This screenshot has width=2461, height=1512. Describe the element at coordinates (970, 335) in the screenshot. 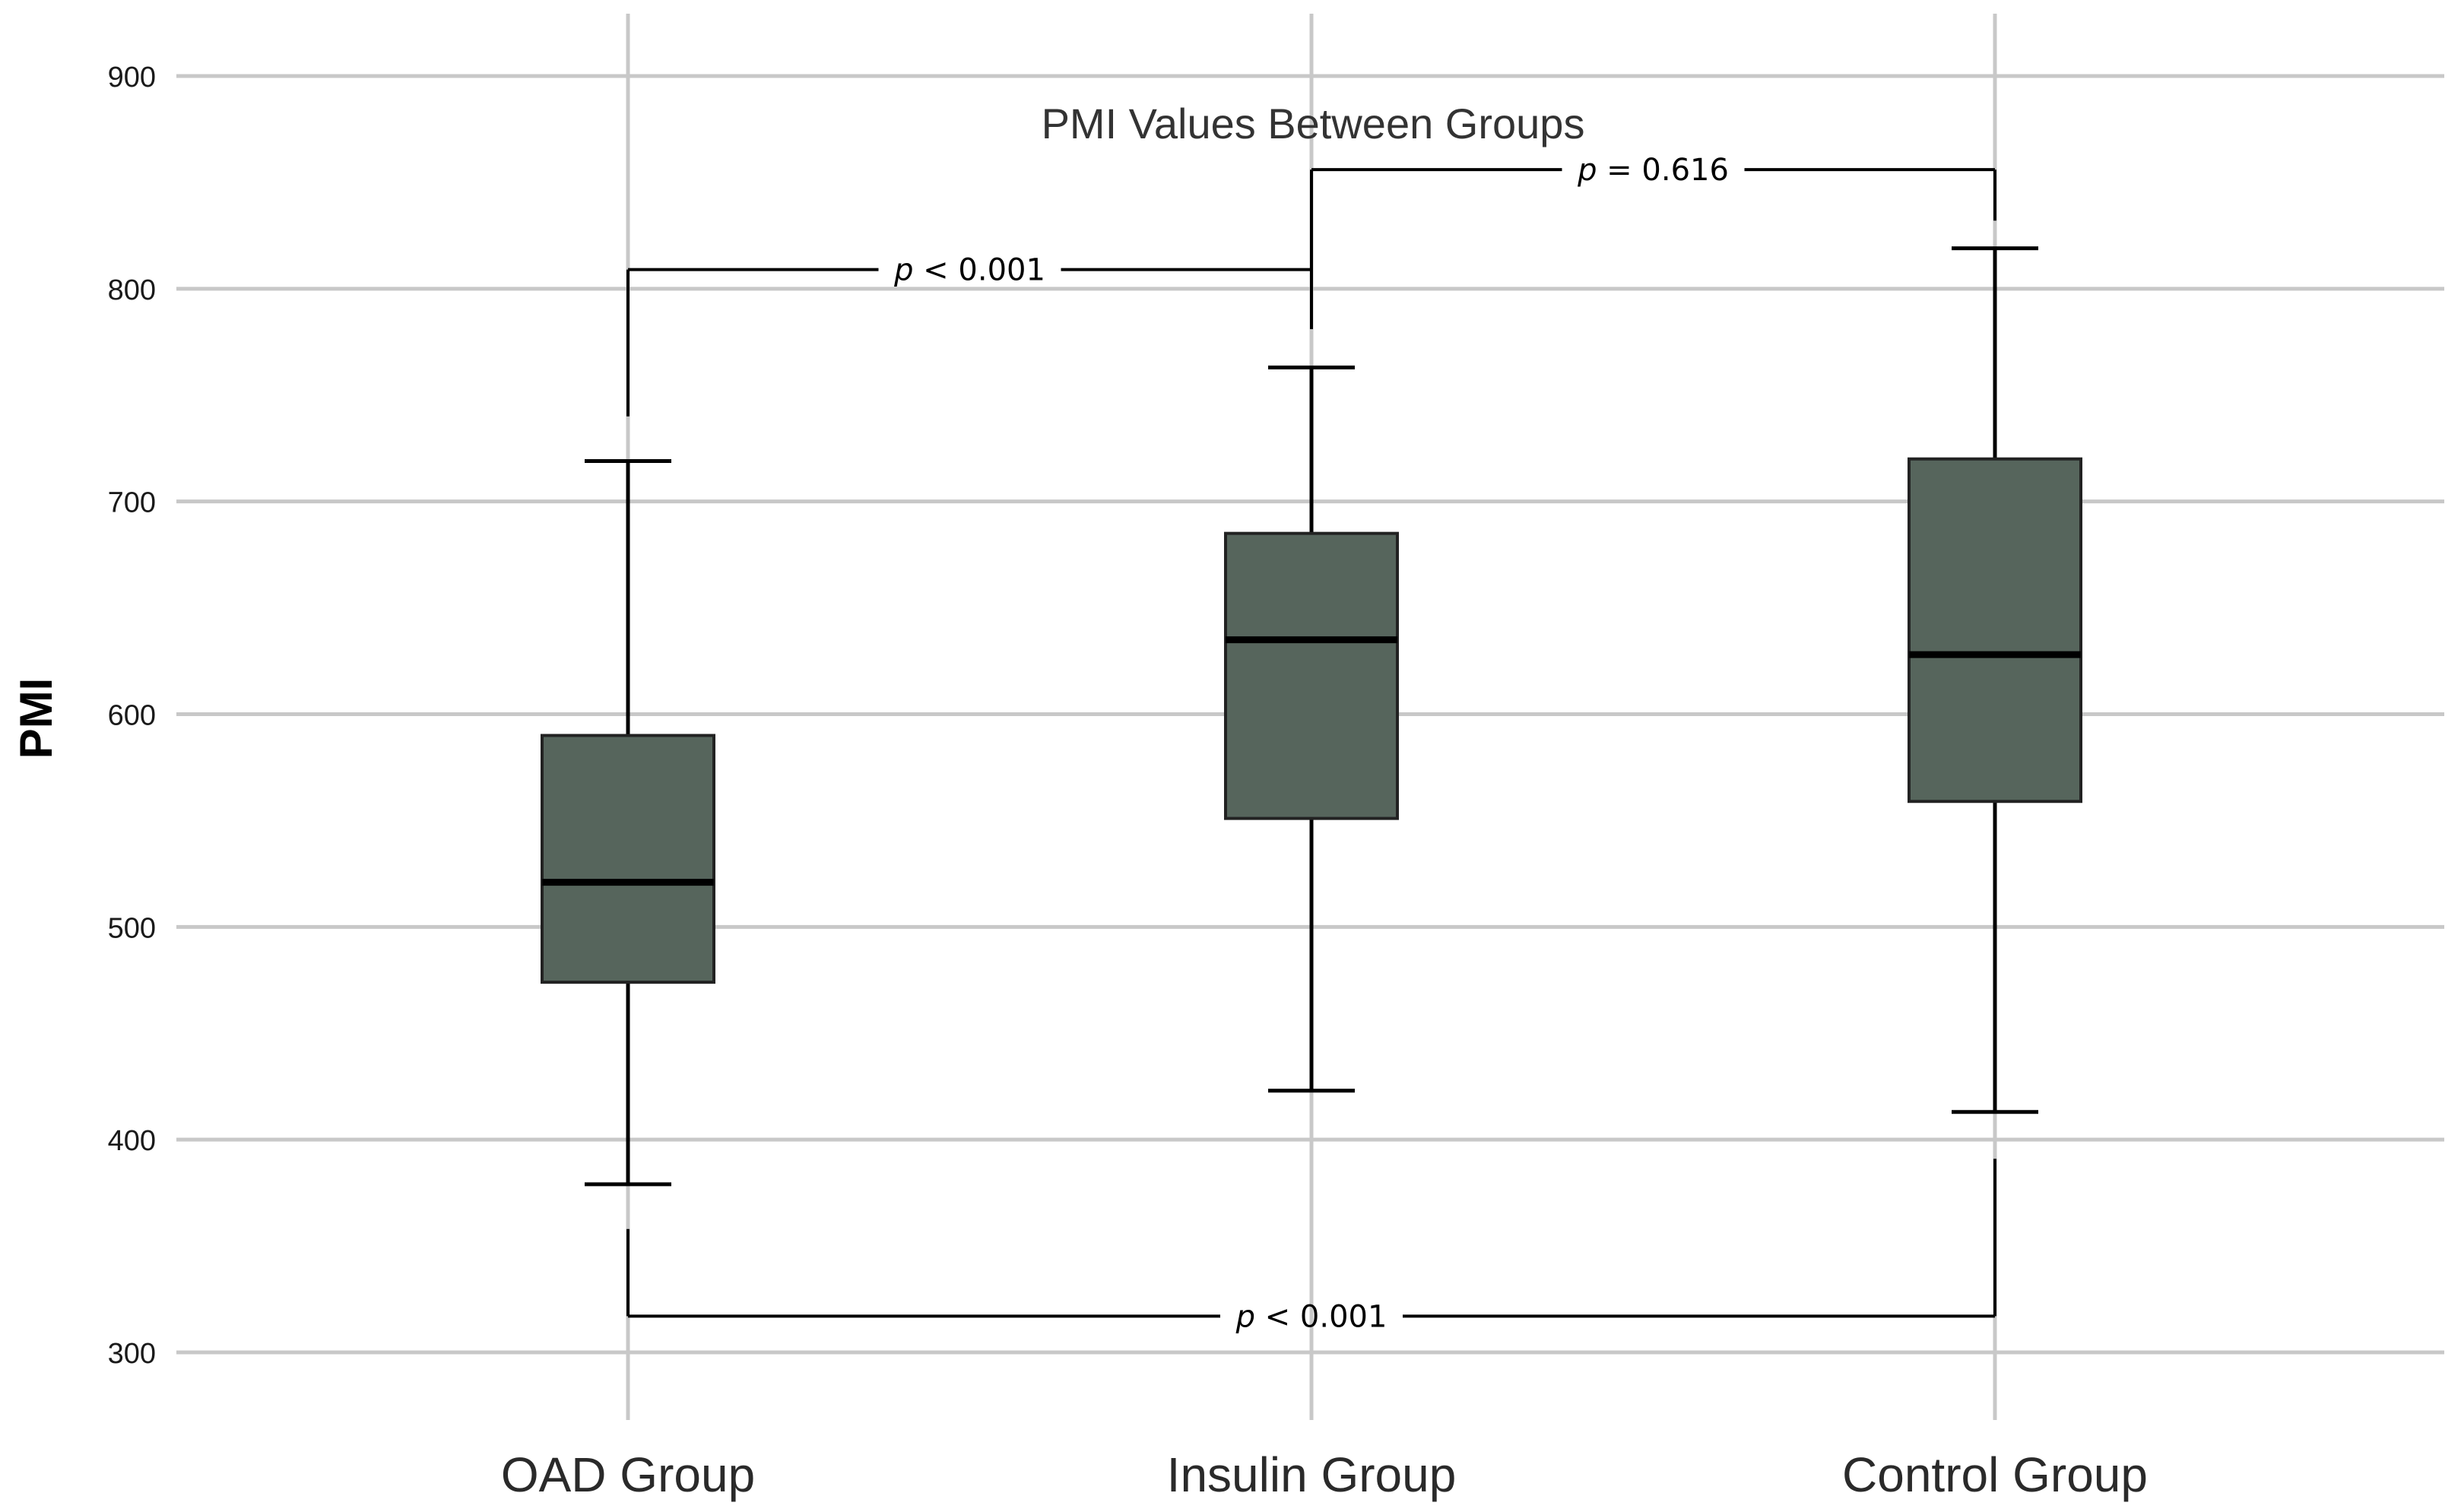

I see `comparison-bracket-0: p < 0.001` at that location.